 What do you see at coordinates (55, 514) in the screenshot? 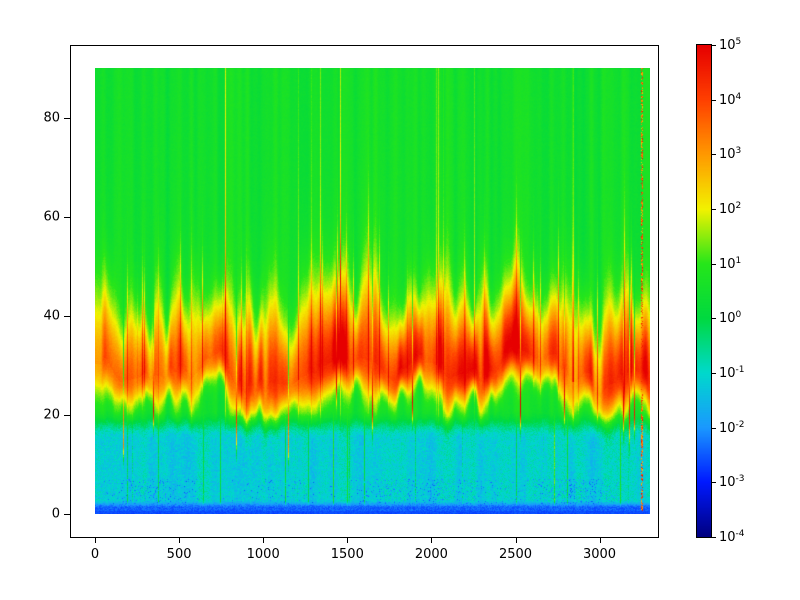
I see `y-tick-label: 0` at bounding box center [55, 514].